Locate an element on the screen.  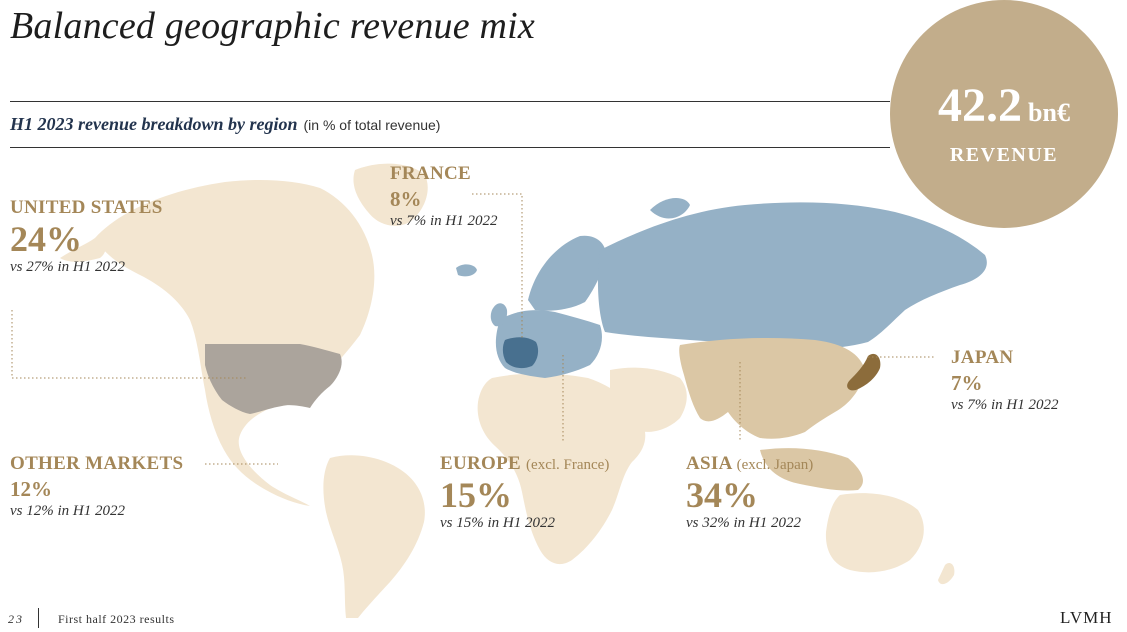
region-name: FRANCE is located at coordinates (430, 173).